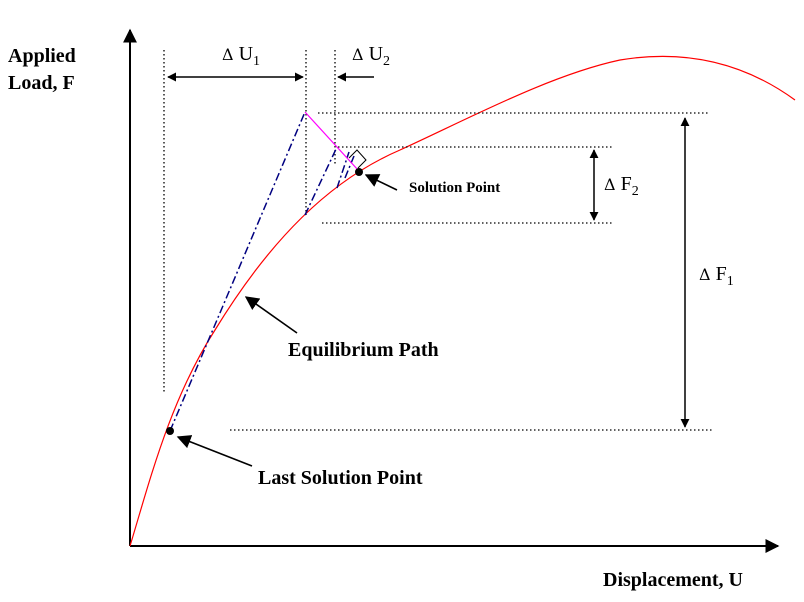  Describe the element at coordinates (363, 350) in the screenshot. I see `equilibrium-path-label: Equilibrium Path` at that location.